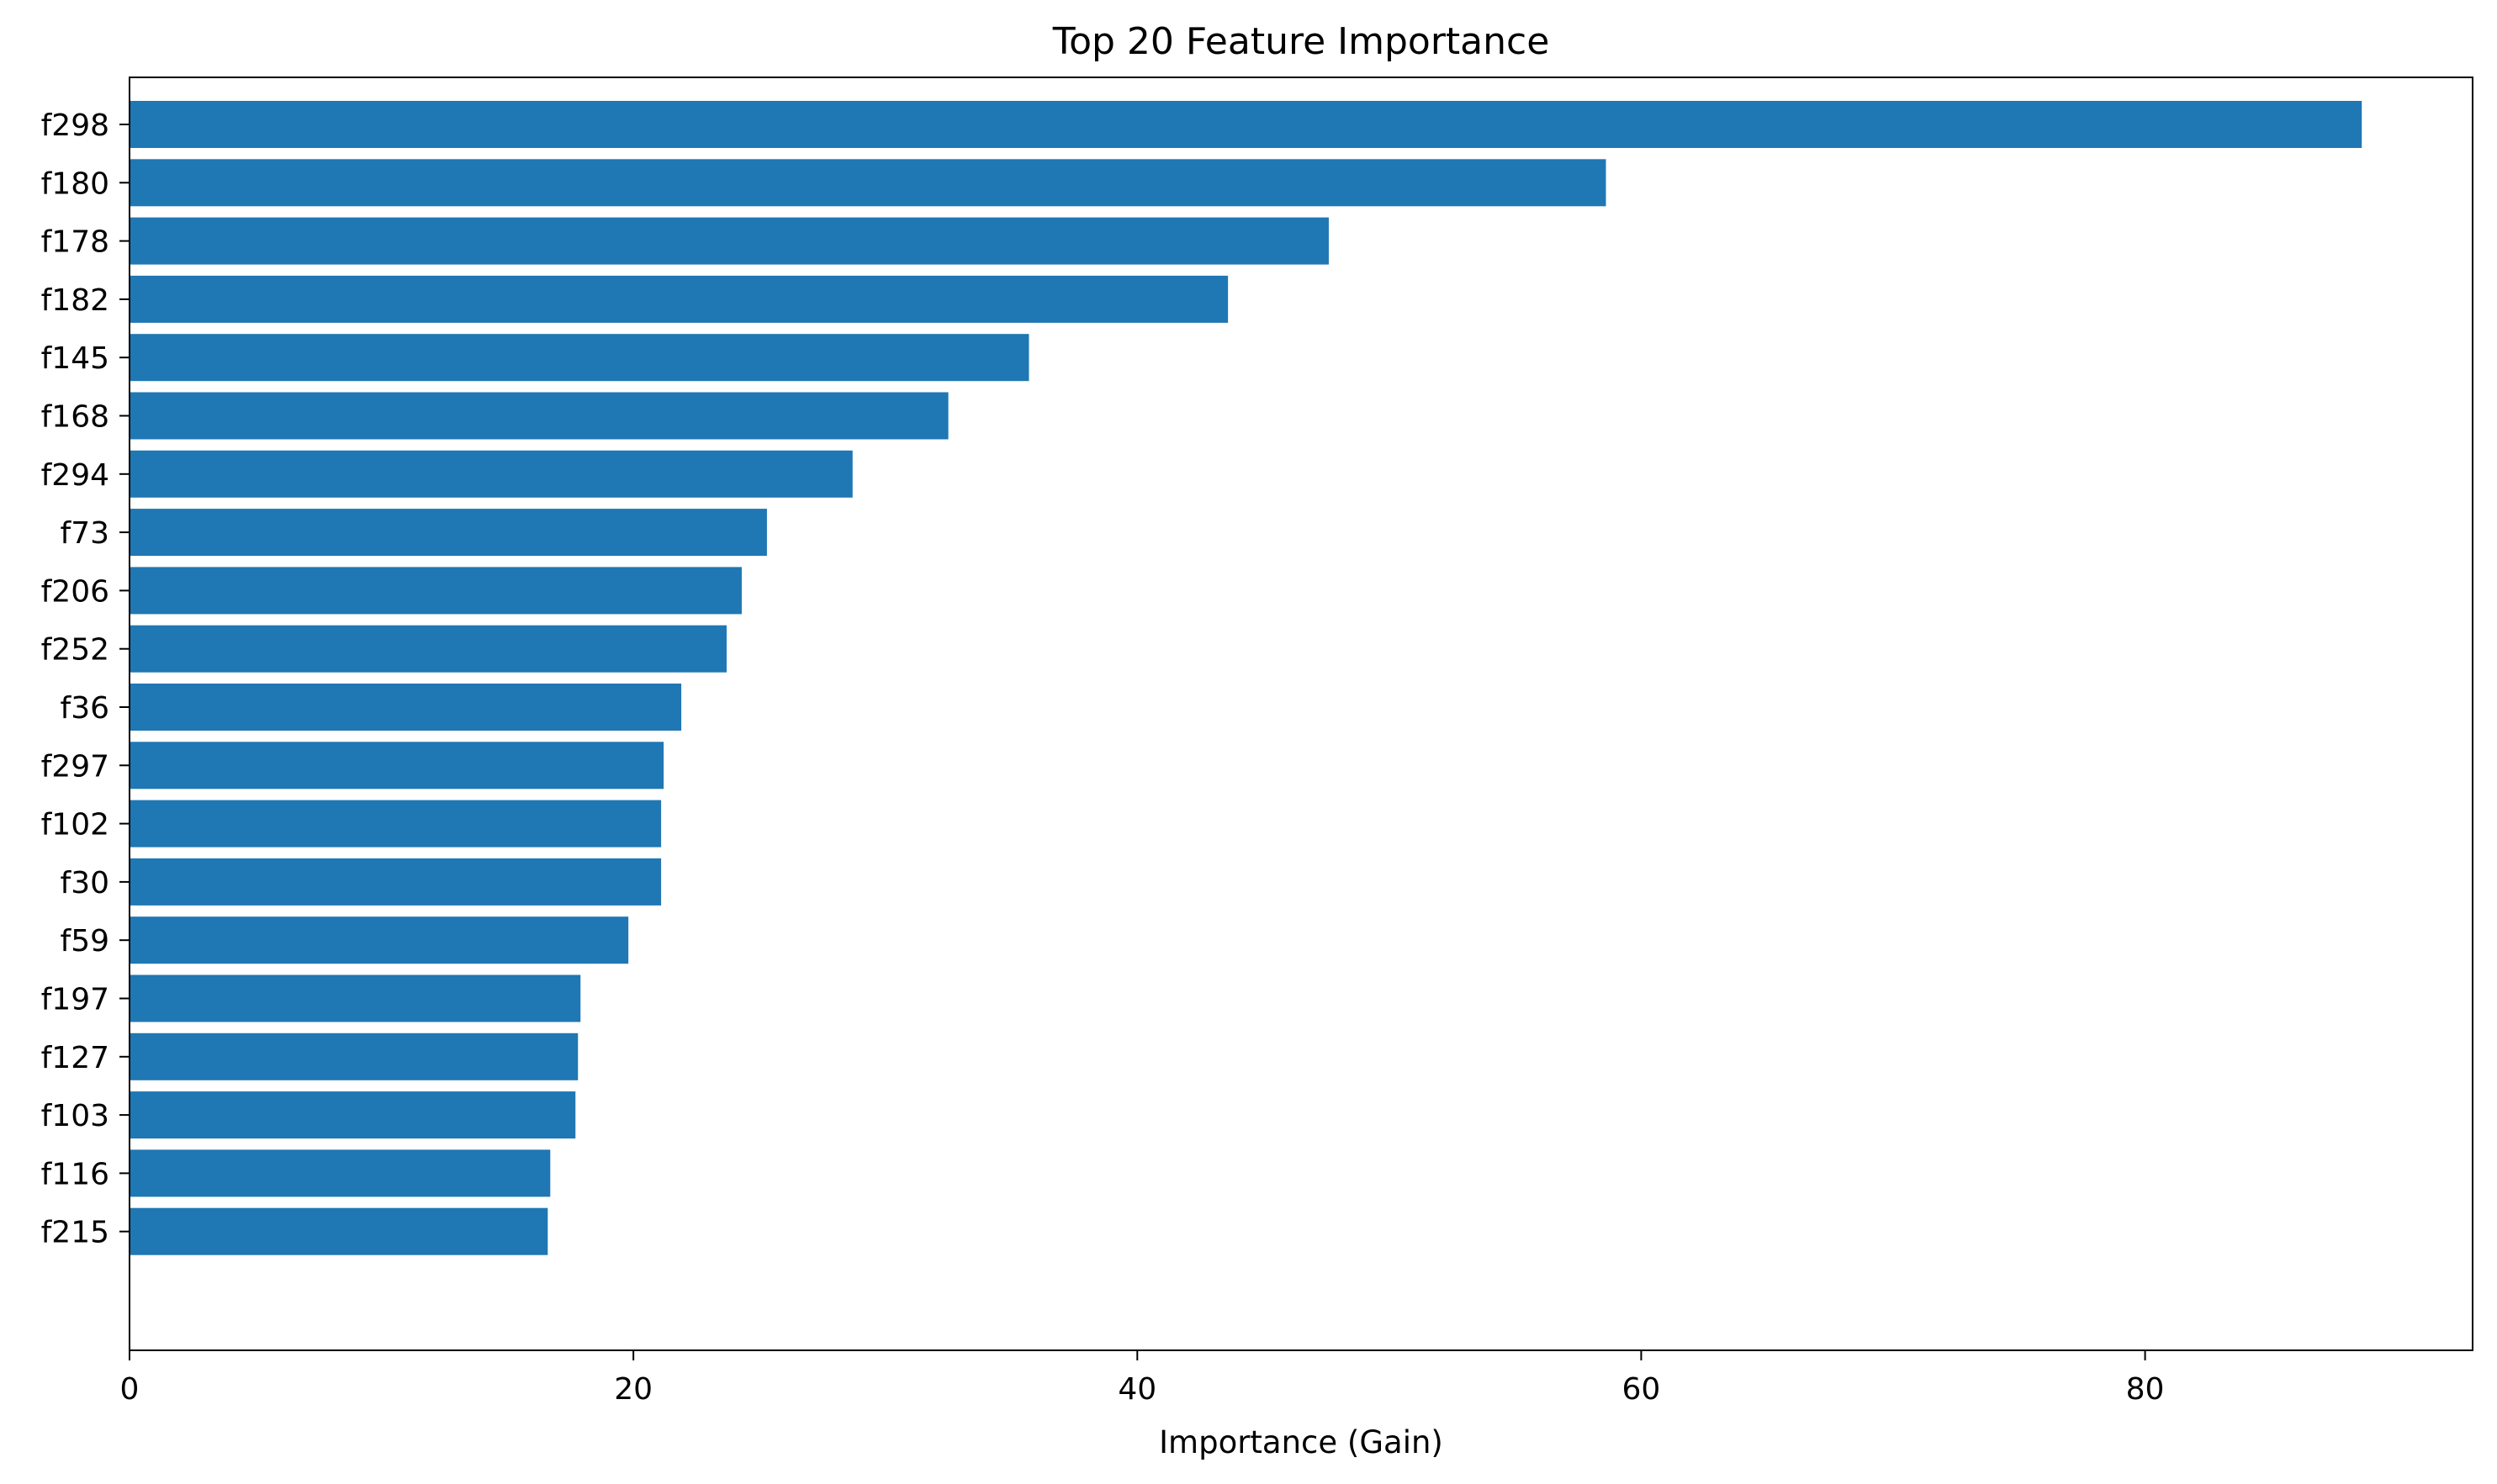 This screenshot has height=1484, width=2497. I want to click on bar-f180, so click(868, 183).